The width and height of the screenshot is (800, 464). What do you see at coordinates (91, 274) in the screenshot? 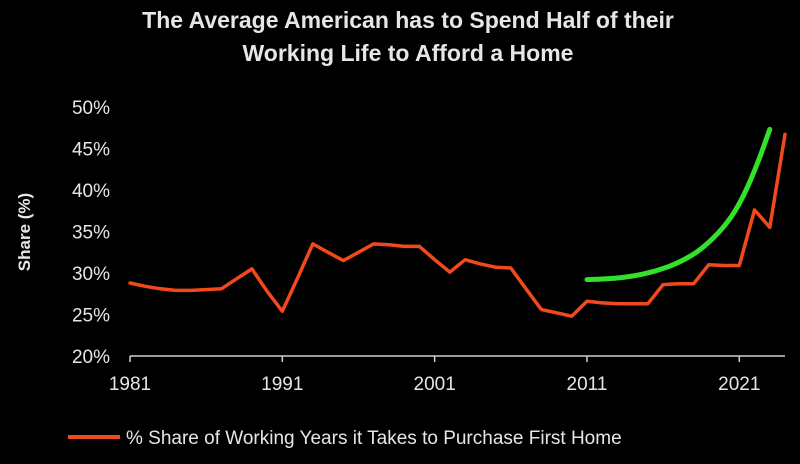
I see `y-tick-label: 30%` at bounding box center [91, 274].